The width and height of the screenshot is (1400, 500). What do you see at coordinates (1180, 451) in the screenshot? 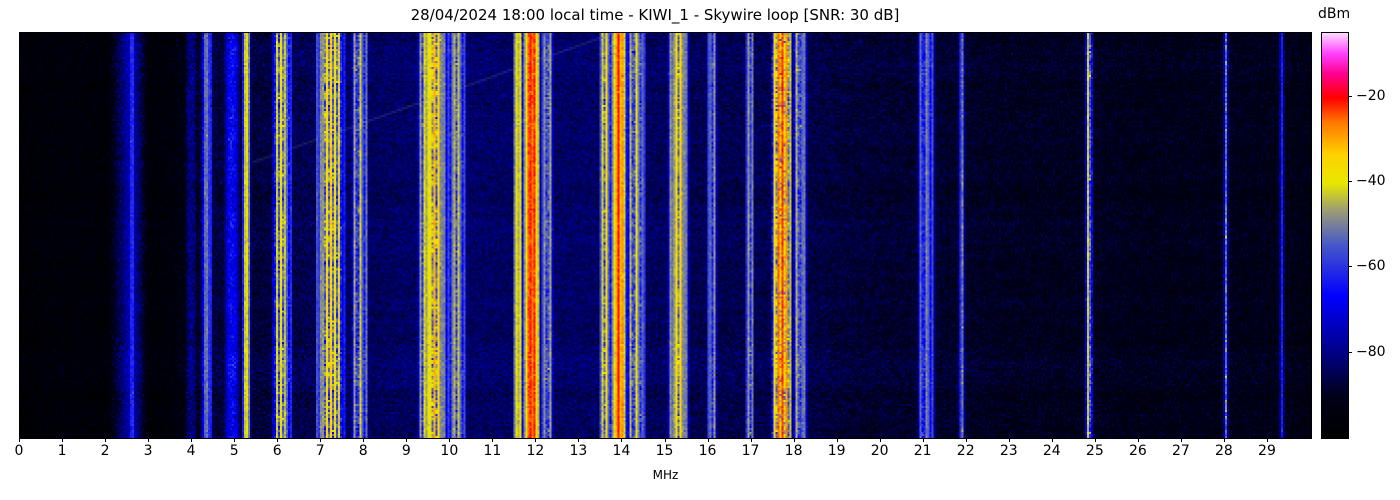
I see `x-tick-label: 27` at bounding box center [1180, 451].